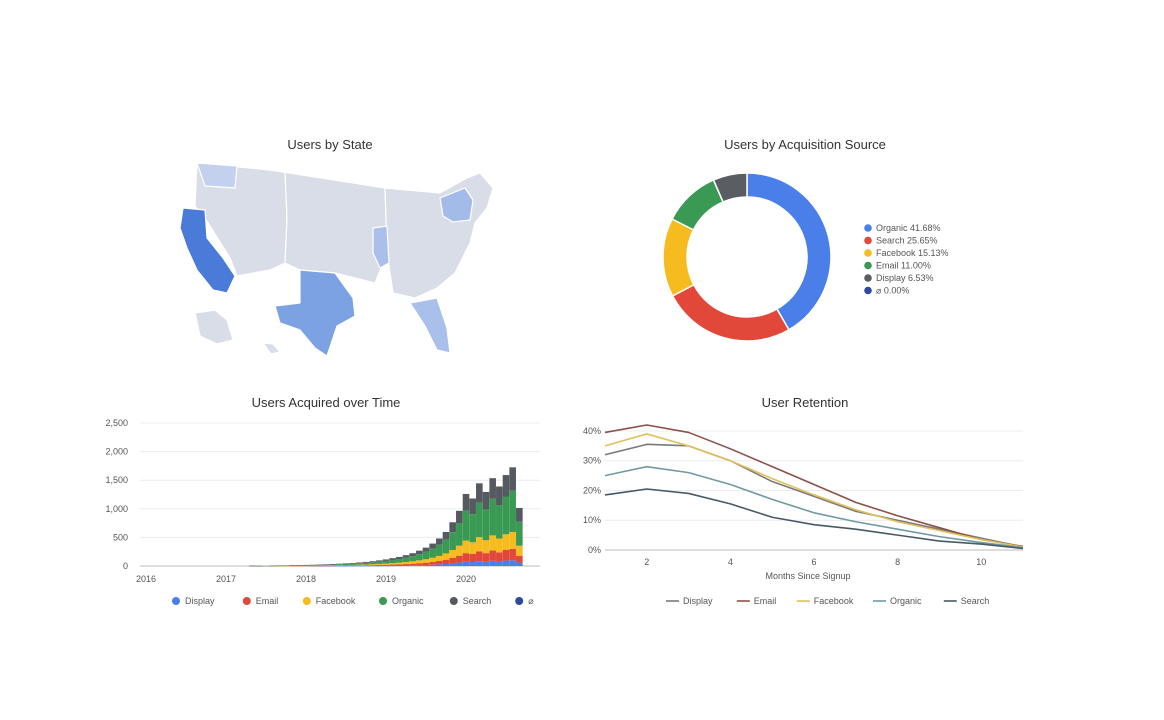 The height and width of the screenshot is (720, 1164). What do you see at coordinates (306, 579) in the screenshot?
I see `stack-xtick-label: 2018` at bounding box center [306, 579].